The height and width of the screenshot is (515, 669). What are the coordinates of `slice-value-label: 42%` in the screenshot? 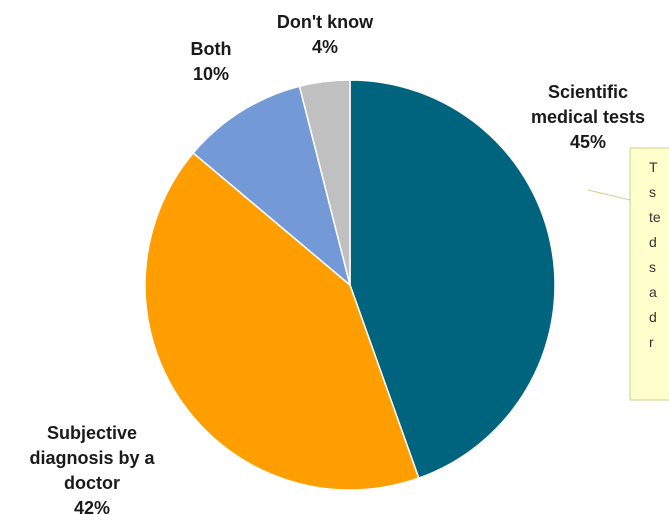 It's located at (92, 506).